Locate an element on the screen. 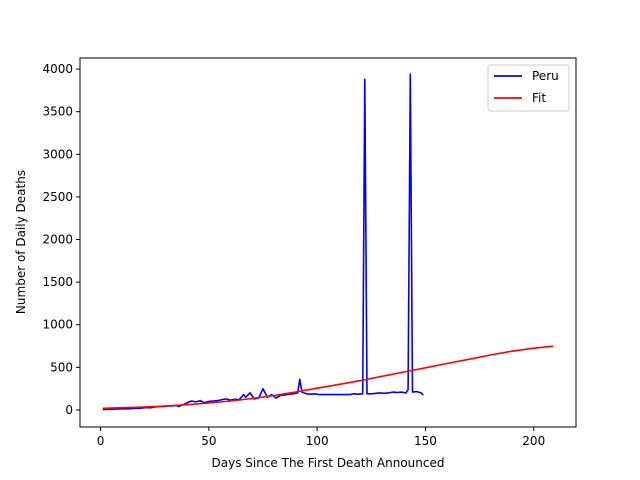 The height and width of the screenshot is (480, 640). series-line-fit is located at coordinates (328, 377).